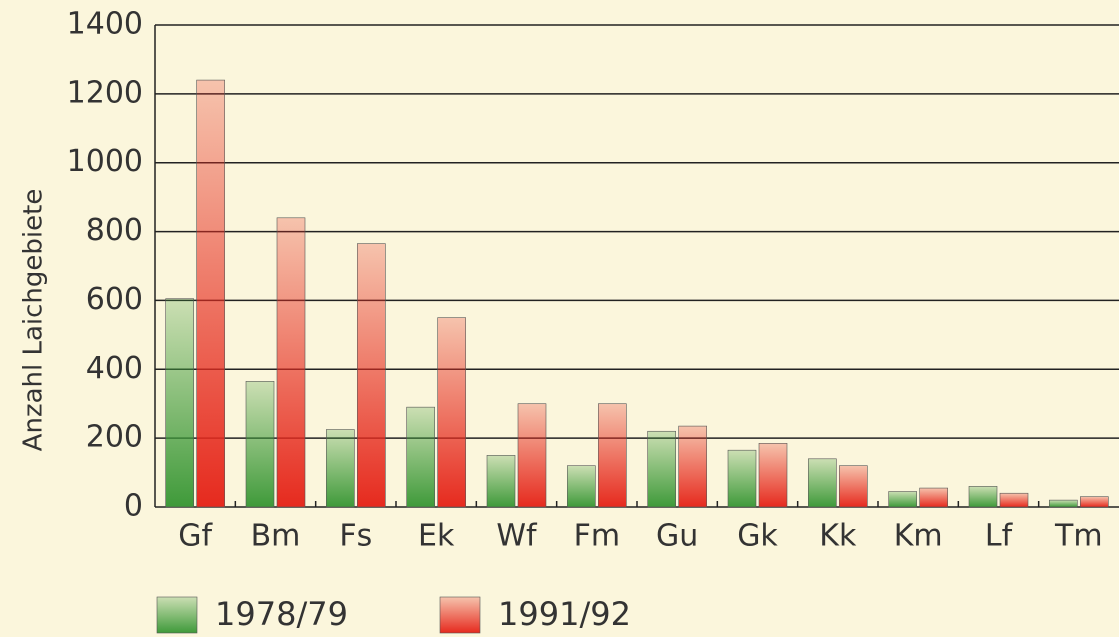 Image resolution: width=1119 pixels, height=637 pixels. I want to click on y-tick-label: 1000, so click(105, 161).